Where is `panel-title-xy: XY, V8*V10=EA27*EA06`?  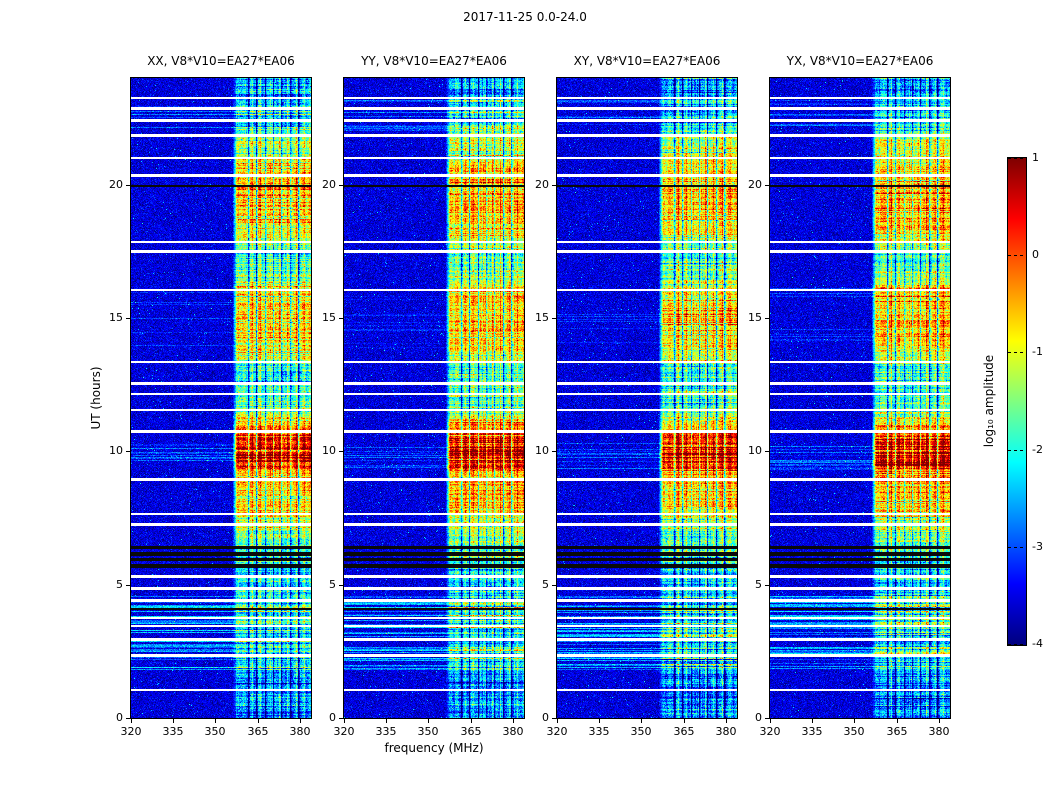 panel-title-xy: XY, V8*V10=EA27*EA06 is located at coordinates (647, 61).